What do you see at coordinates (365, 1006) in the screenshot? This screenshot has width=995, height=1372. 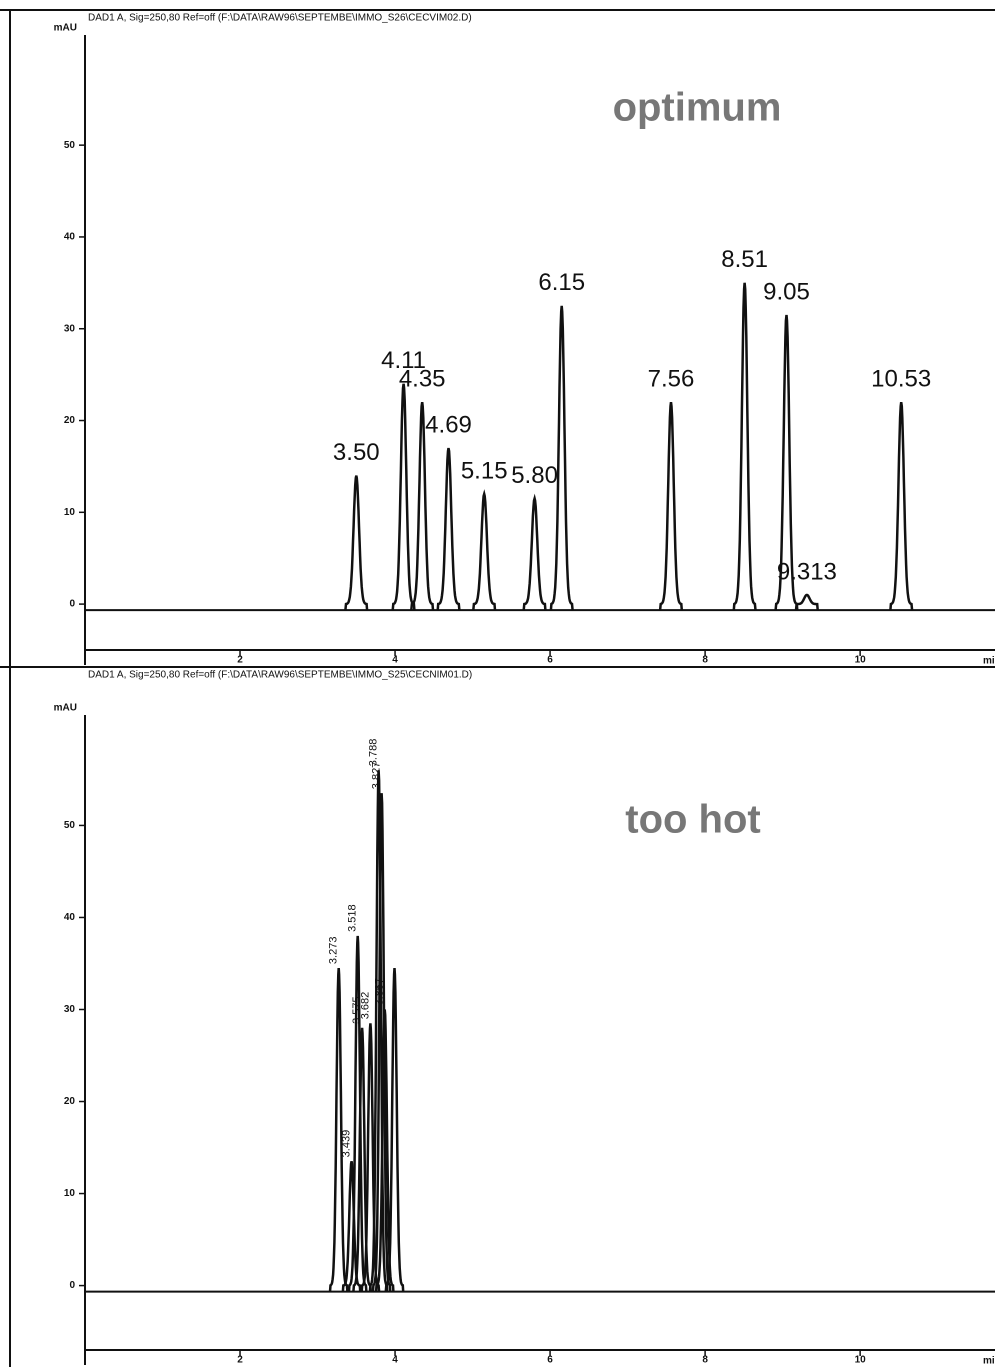 I see `peak-label: 3.682` at bounding box center [365, 1006].